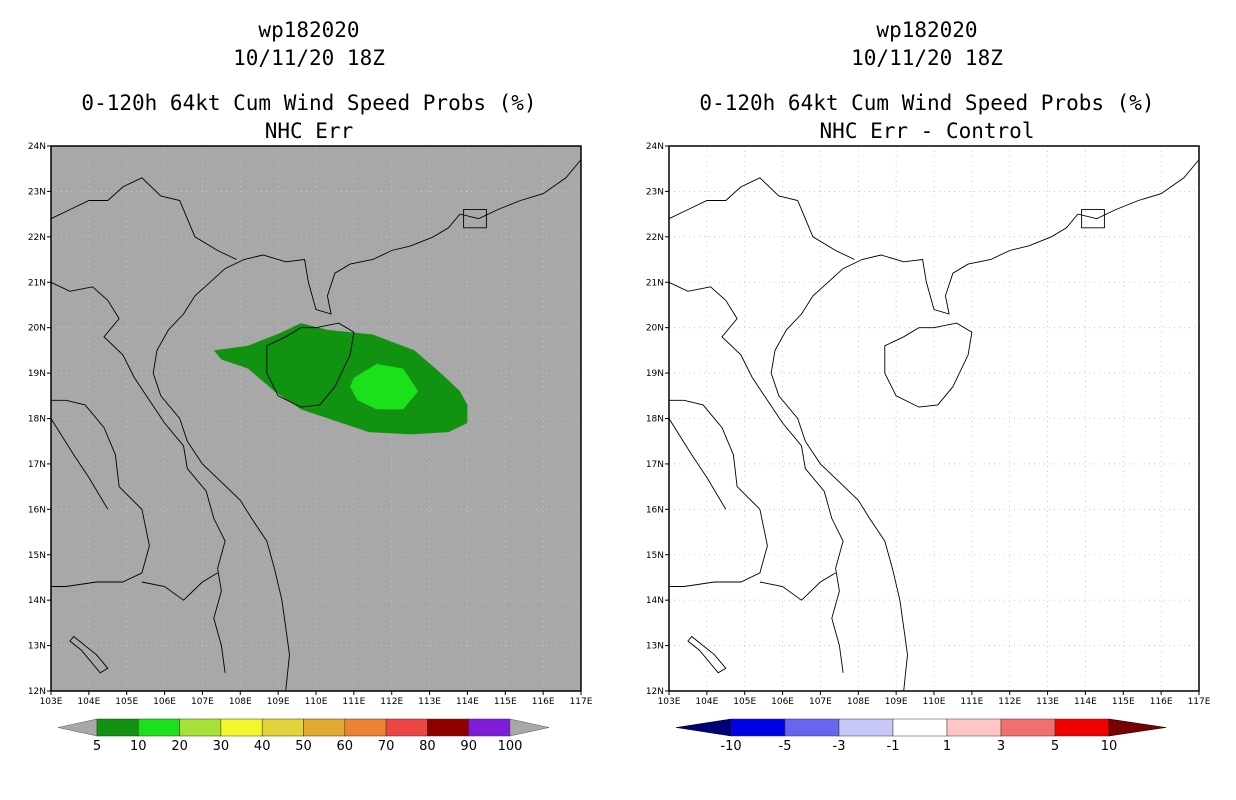  What do you see at coordinates (468, 746) in the screenshot?
I see `colorbar-label: 90` at bounding box center [468, 746].